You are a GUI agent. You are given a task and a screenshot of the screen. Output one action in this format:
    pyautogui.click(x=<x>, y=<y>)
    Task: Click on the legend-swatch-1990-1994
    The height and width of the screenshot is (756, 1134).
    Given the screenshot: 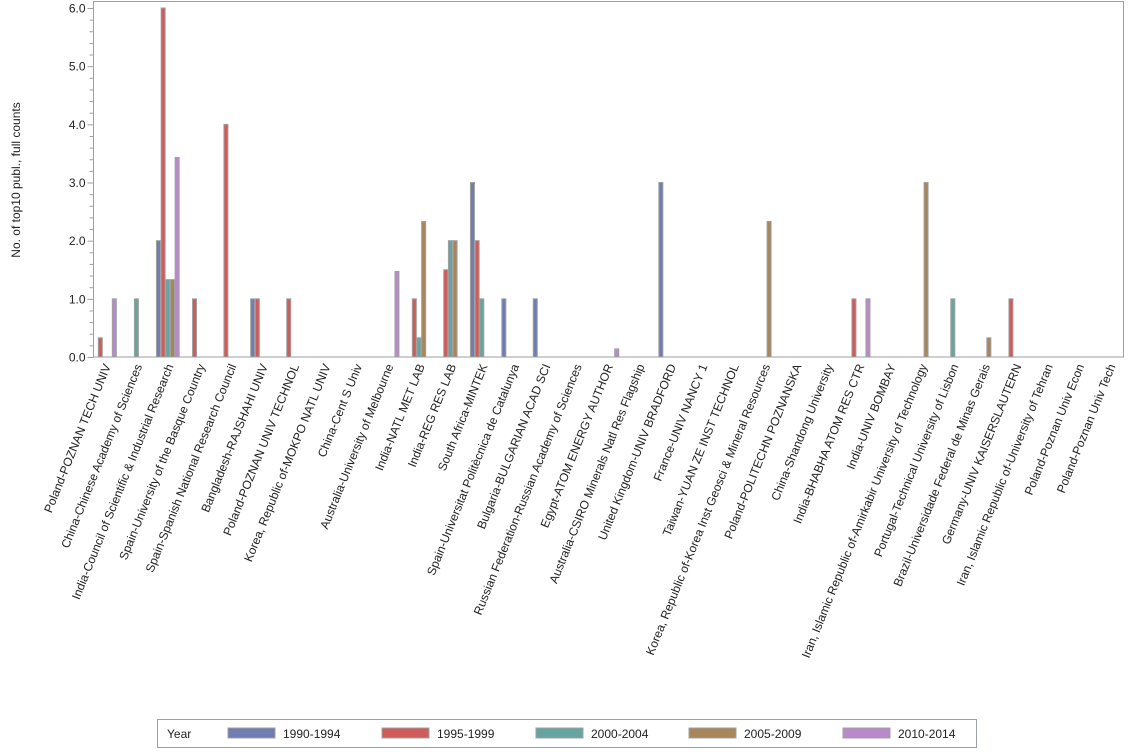 What is the action you would take?
    pyautogui.click(x=251, y=733)
    